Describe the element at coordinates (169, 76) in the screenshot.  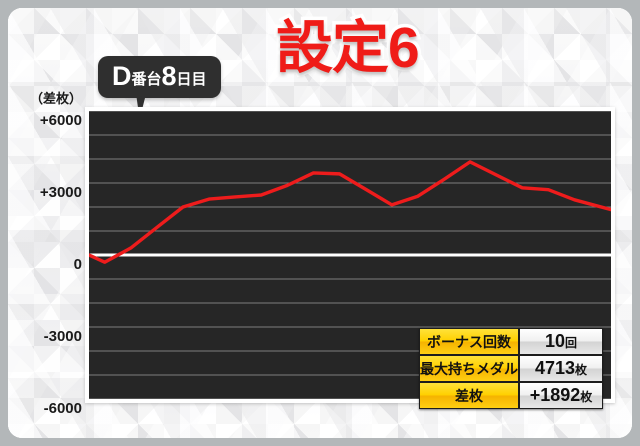
I see `day-number: 8` at that location.